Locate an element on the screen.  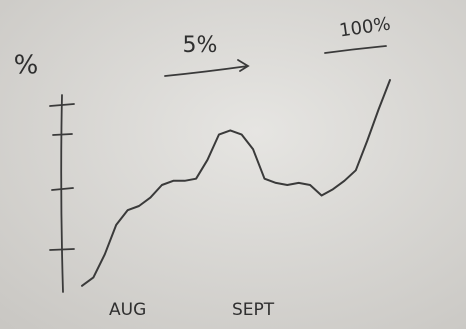
y-axis-ticks is located at coordinates (62, 177).